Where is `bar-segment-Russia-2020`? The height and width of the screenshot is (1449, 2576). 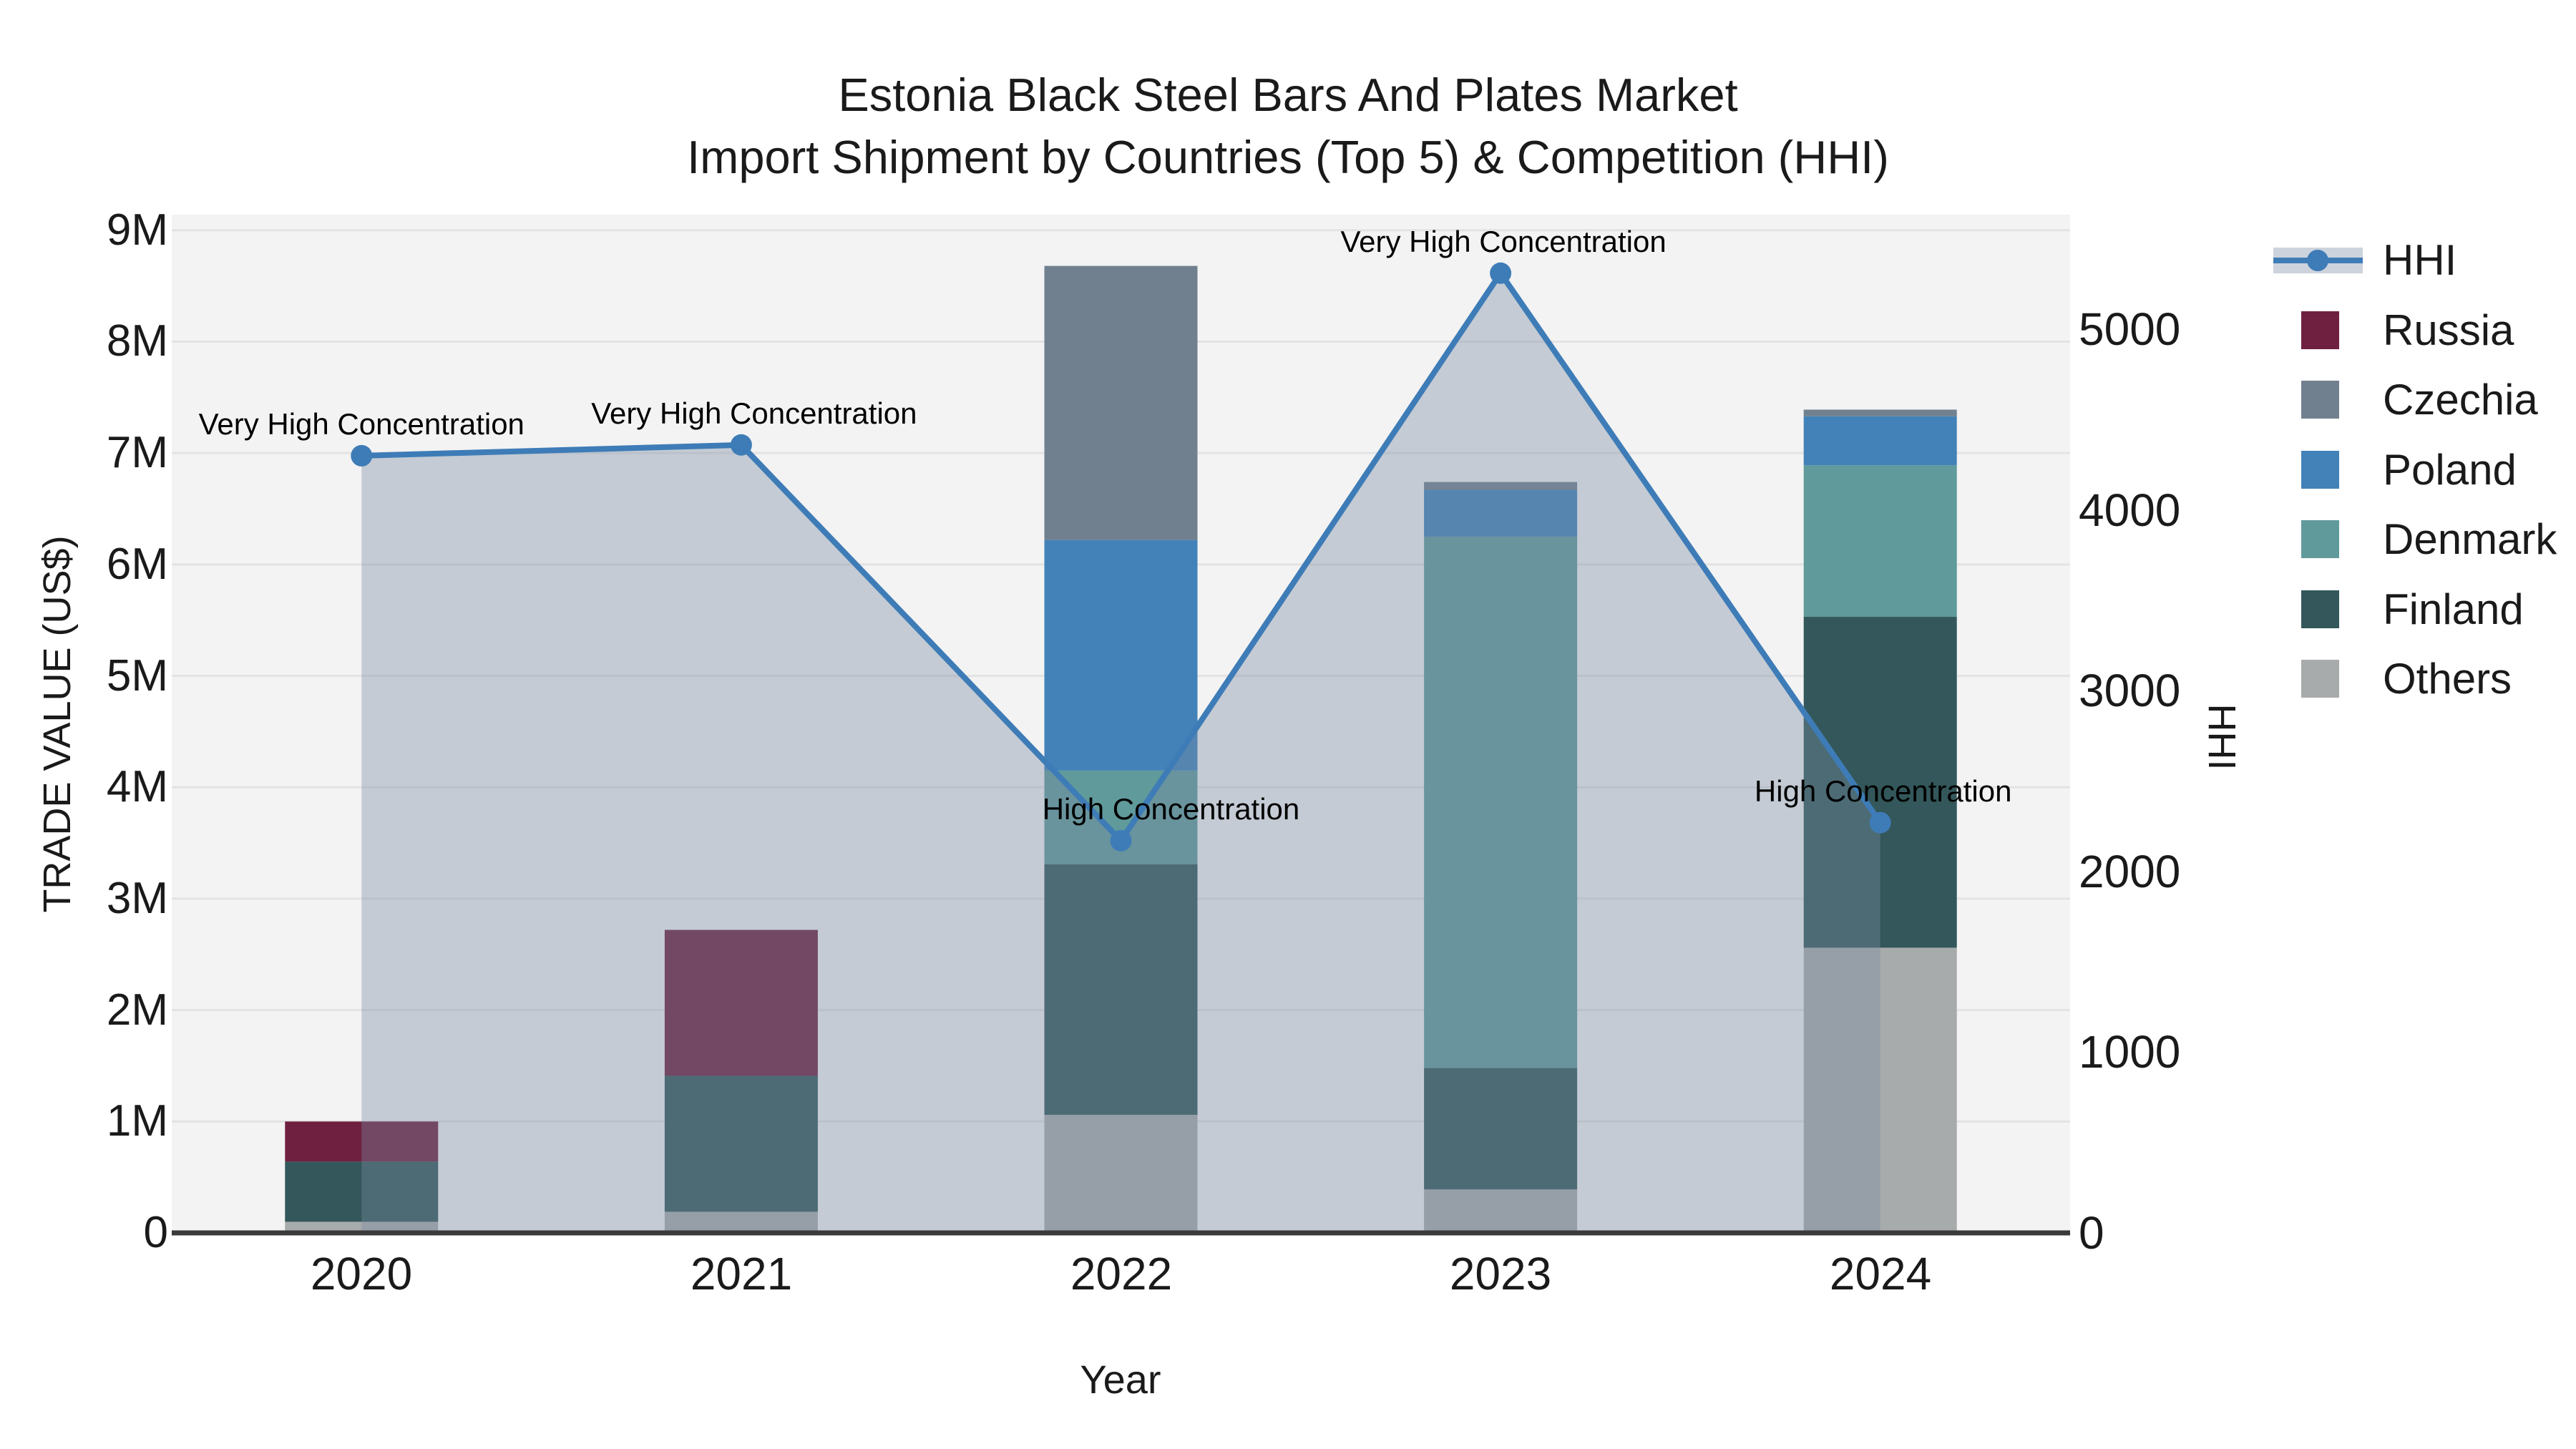 bar-segment-Russia-2020 is located at coordinates (362, 1141).